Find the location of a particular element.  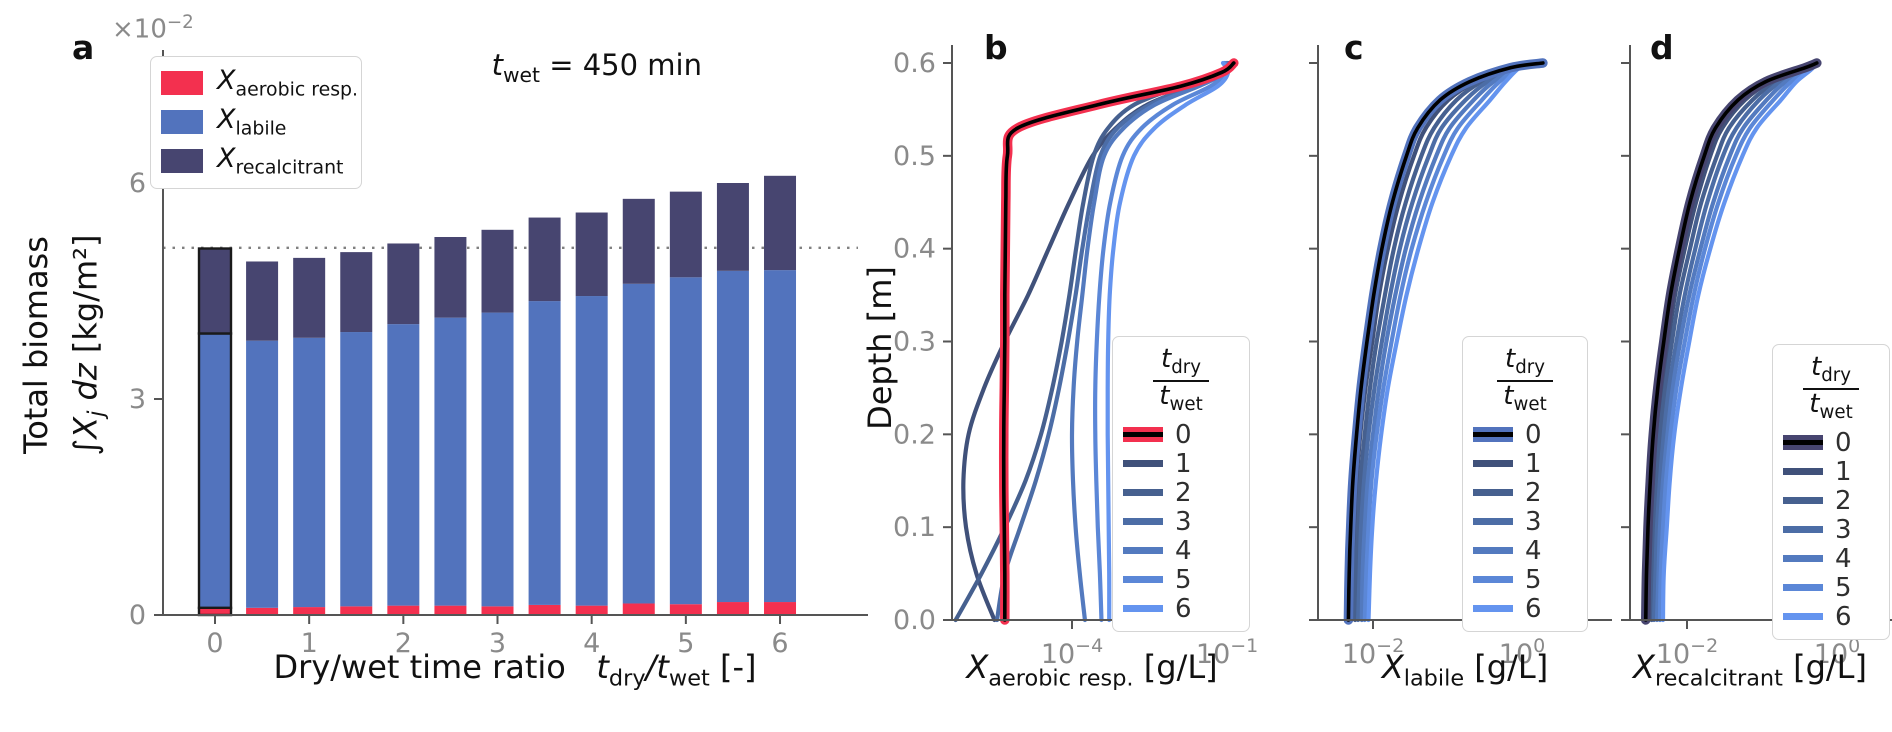

panel-a-annotation-twet: twet = 450 min is located at coordinates (596, 67).